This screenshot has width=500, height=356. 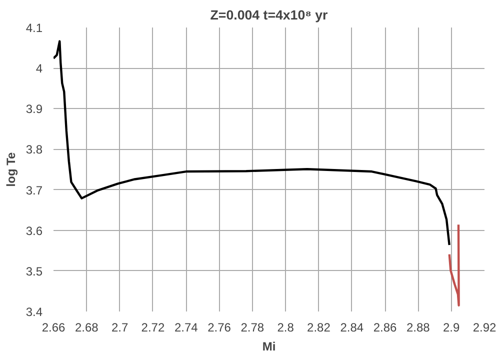 What do you see at coordinates (34, 190) in the screenshot?
I see `y-tick-label: 3.7` at bounding box center [34, 190].